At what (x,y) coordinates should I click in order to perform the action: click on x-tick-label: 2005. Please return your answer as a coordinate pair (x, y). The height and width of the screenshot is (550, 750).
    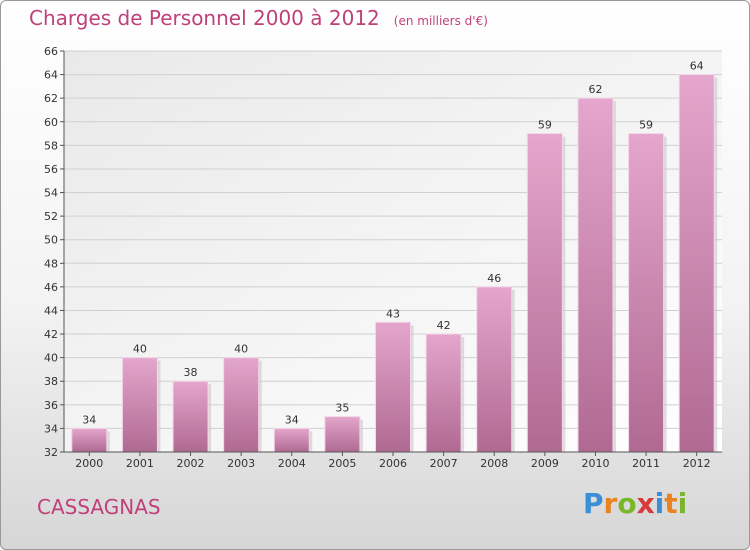
    Looking at the image, I should click on (342, 463).